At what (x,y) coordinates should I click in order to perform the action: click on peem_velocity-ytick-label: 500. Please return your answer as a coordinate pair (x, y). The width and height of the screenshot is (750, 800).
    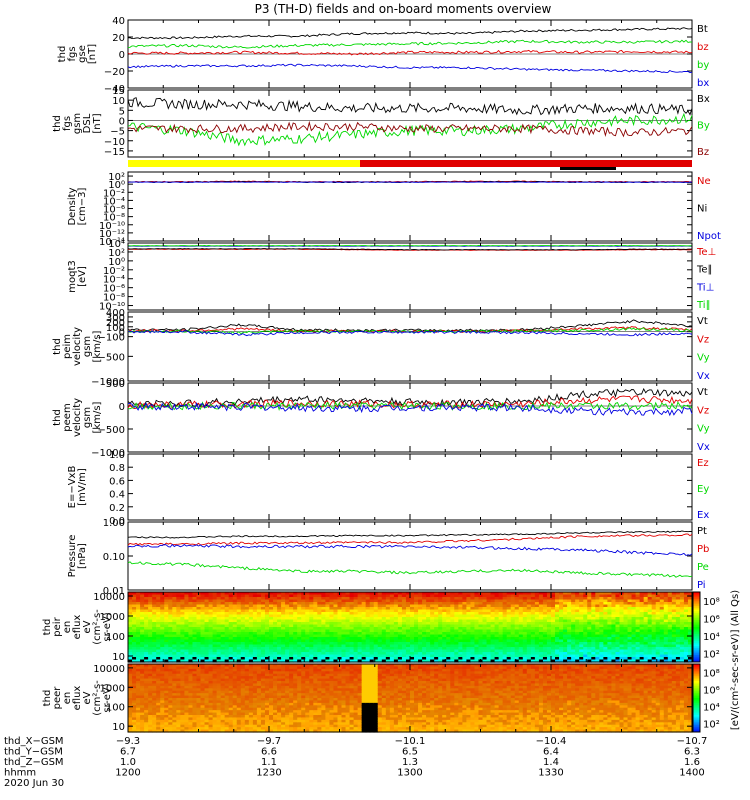
    Looking at the image, I should click on (115, 384).